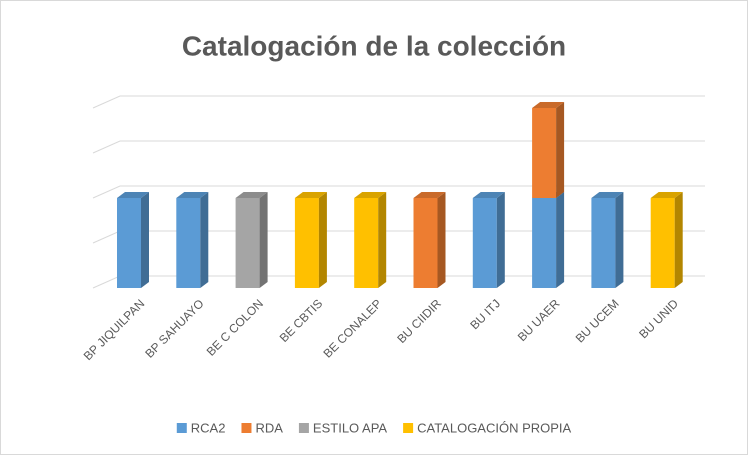 This screenshot has width=748, height=460. Describe the element at coordinates (350, 427) in the screenshot. I see `legend-label: ESTILO APA` at that location.